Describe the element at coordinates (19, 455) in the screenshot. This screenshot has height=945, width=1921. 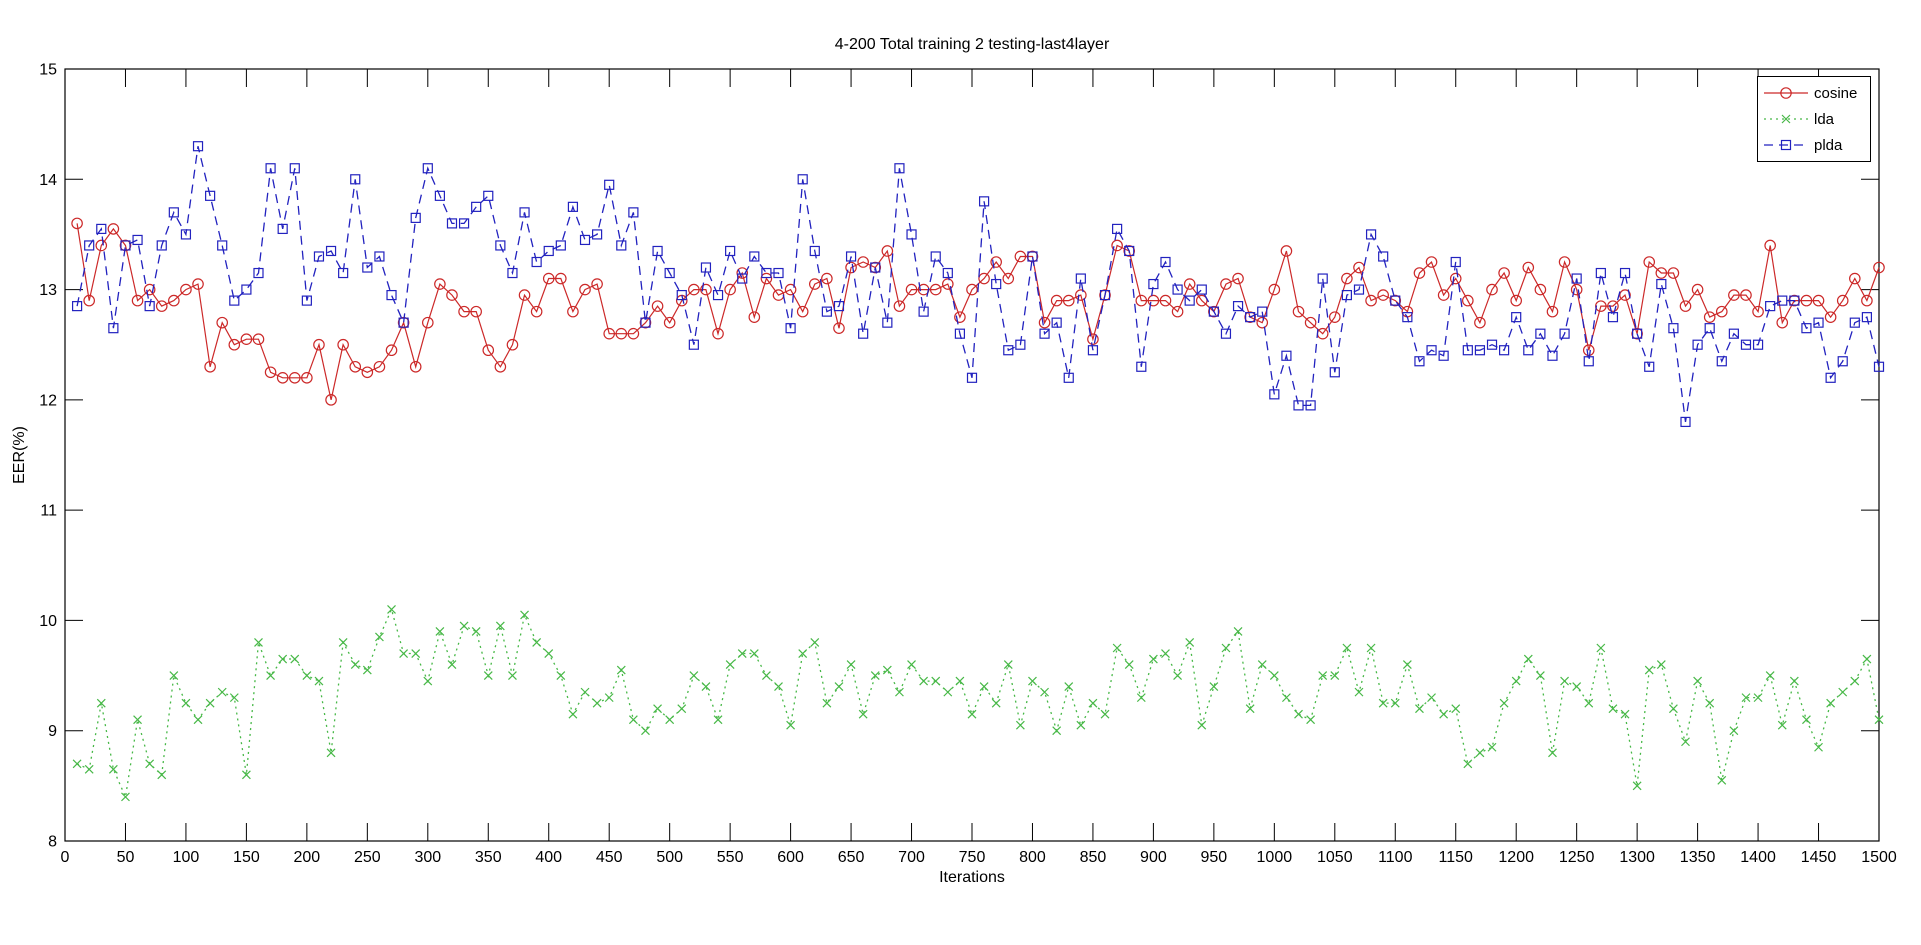
I see `y-axis-label: EER(%)` at that location.